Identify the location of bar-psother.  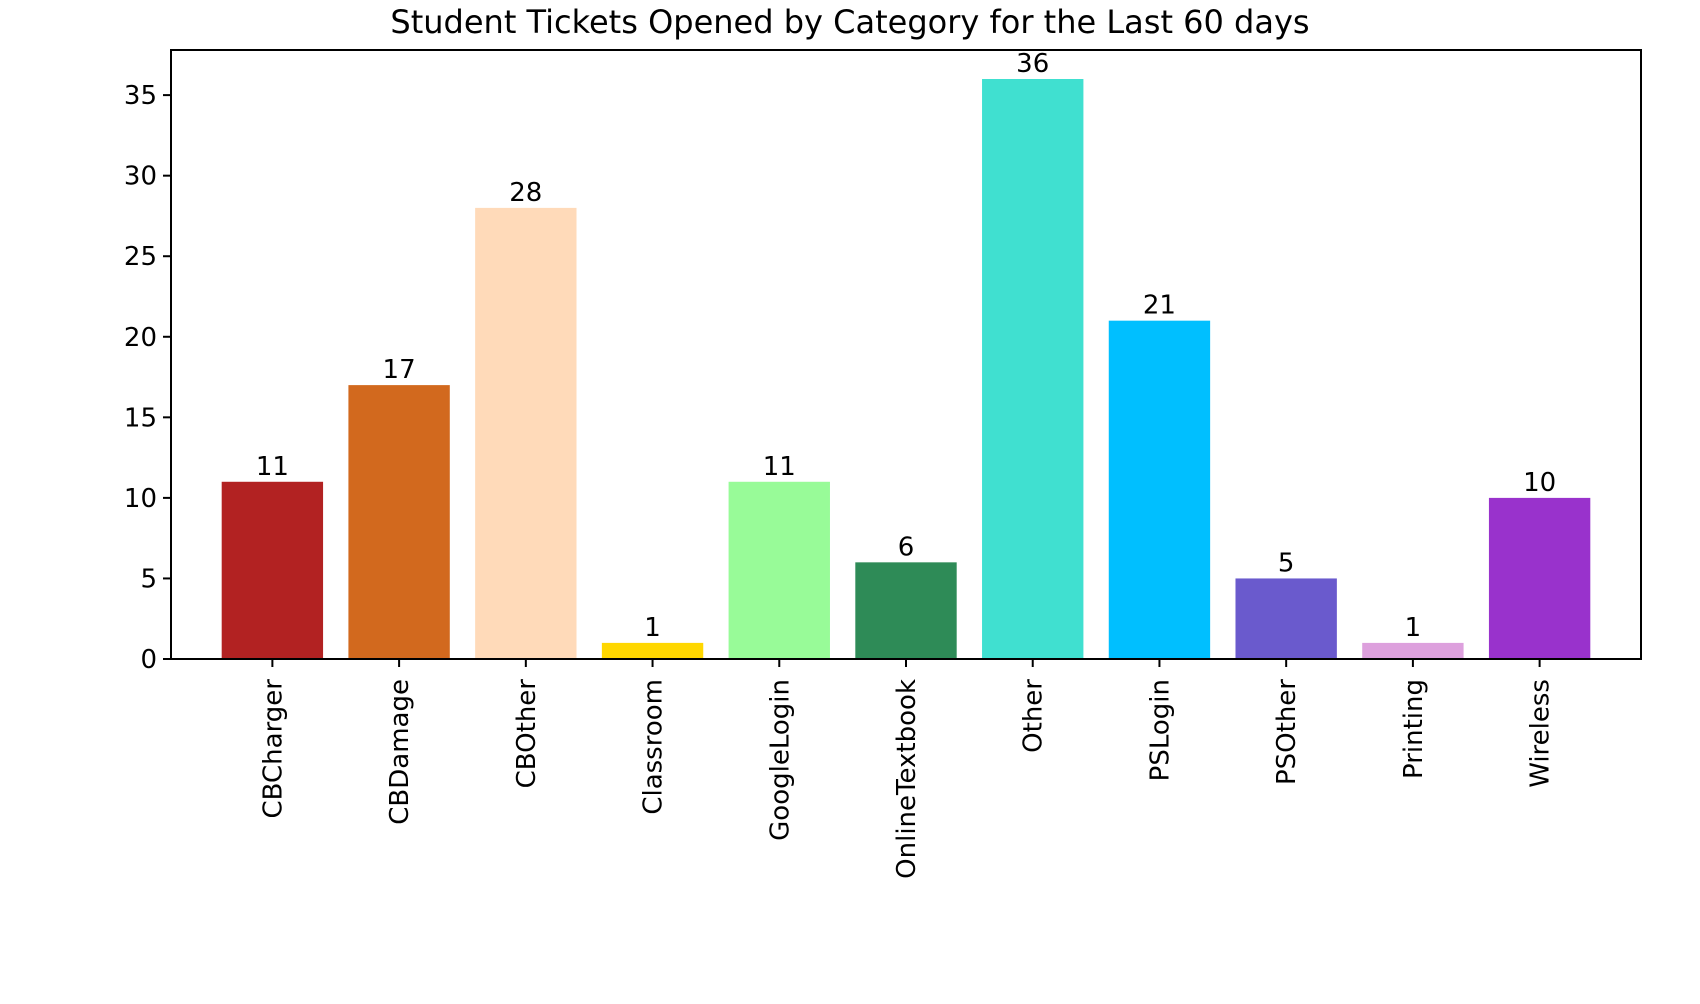
(1286, 618).